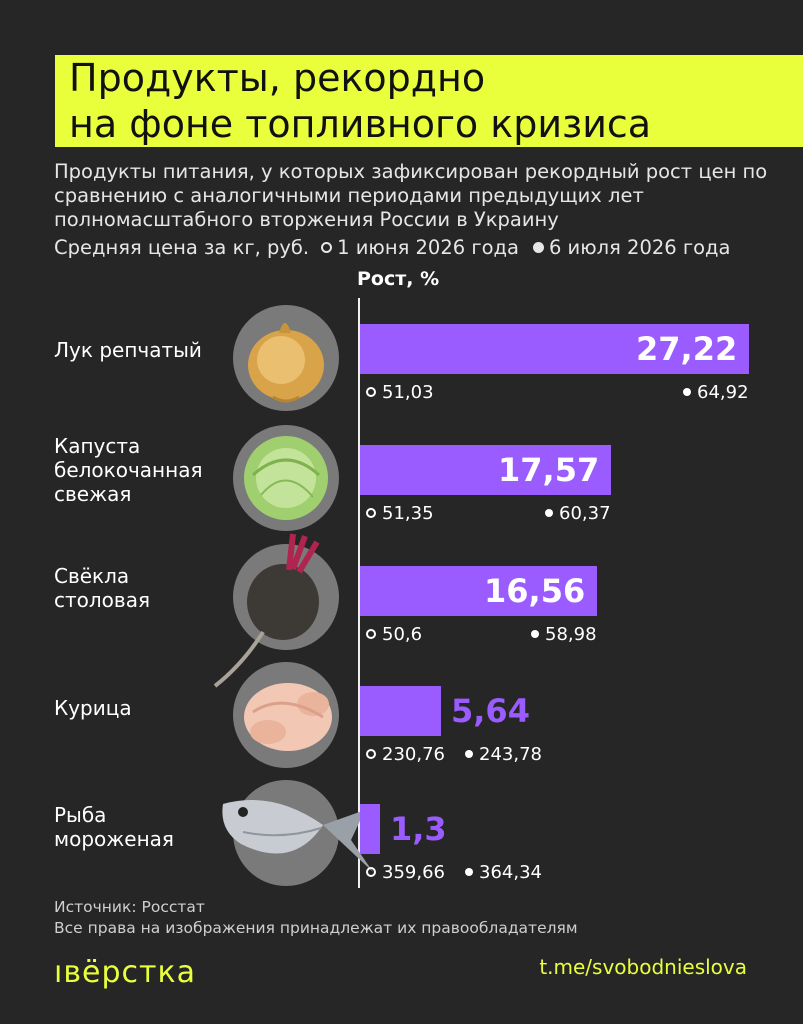 The image size is (803, 1024). What do you see at coordinates (643, 967) in the screenshot?
I see `channel-link: t.me/svobodnieslova` at bounding box center [643, 967].